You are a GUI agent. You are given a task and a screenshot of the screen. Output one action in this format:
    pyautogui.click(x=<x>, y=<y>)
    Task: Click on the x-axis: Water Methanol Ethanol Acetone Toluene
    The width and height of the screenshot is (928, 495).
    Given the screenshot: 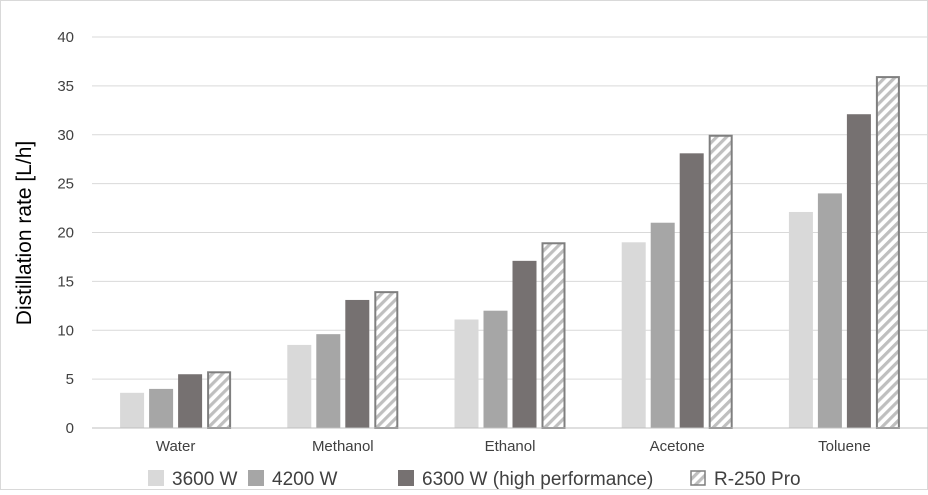 What is the action you would take?
    pyautogui.click(x=510, y=441)
    